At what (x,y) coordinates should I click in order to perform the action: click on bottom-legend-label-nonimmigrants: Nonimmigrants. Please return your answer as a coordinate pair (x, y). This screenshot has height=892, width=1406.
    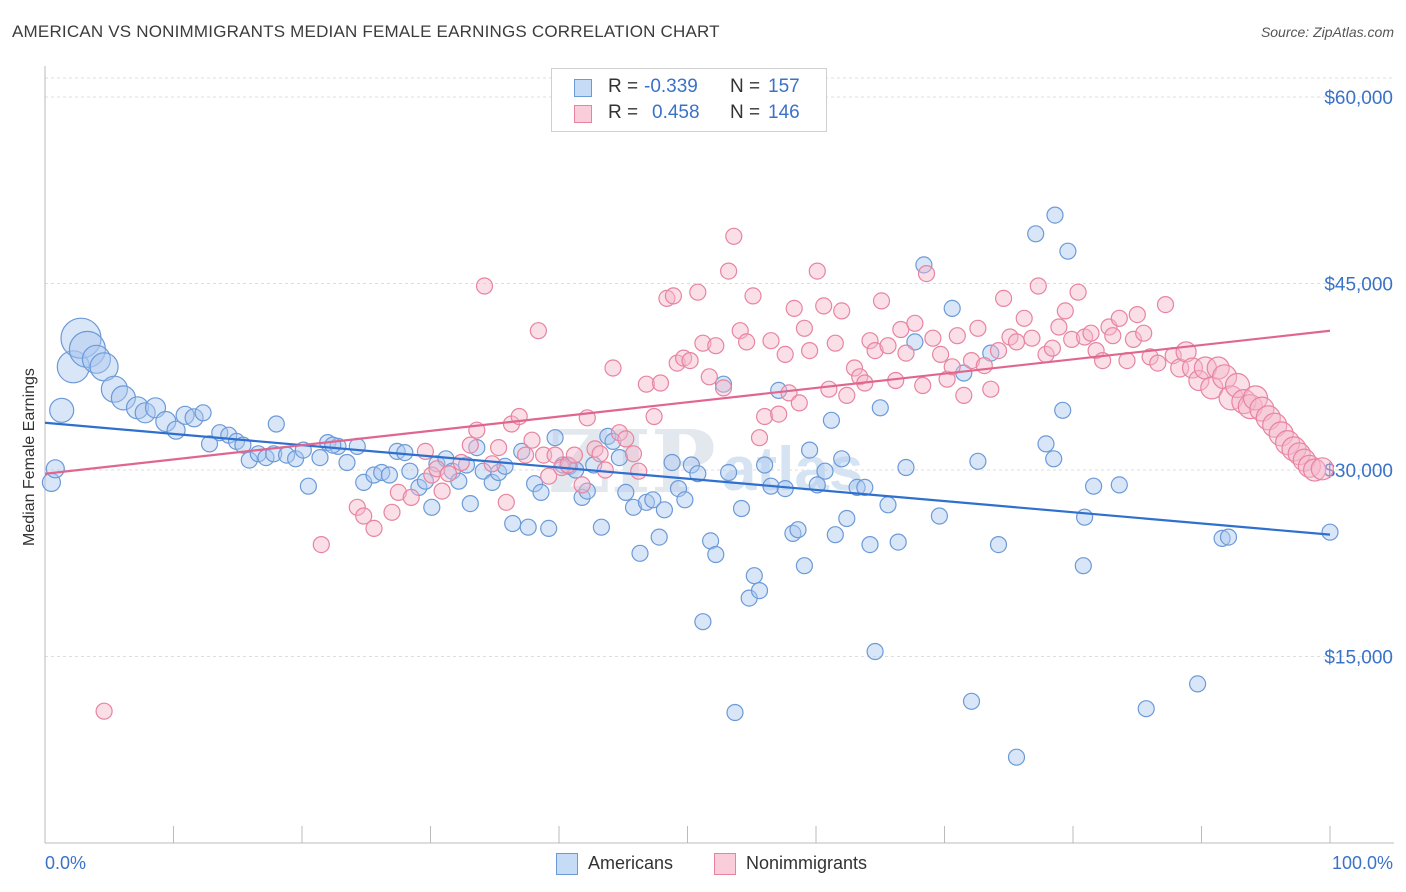
    Looking at the image, I should click on (807, 863).